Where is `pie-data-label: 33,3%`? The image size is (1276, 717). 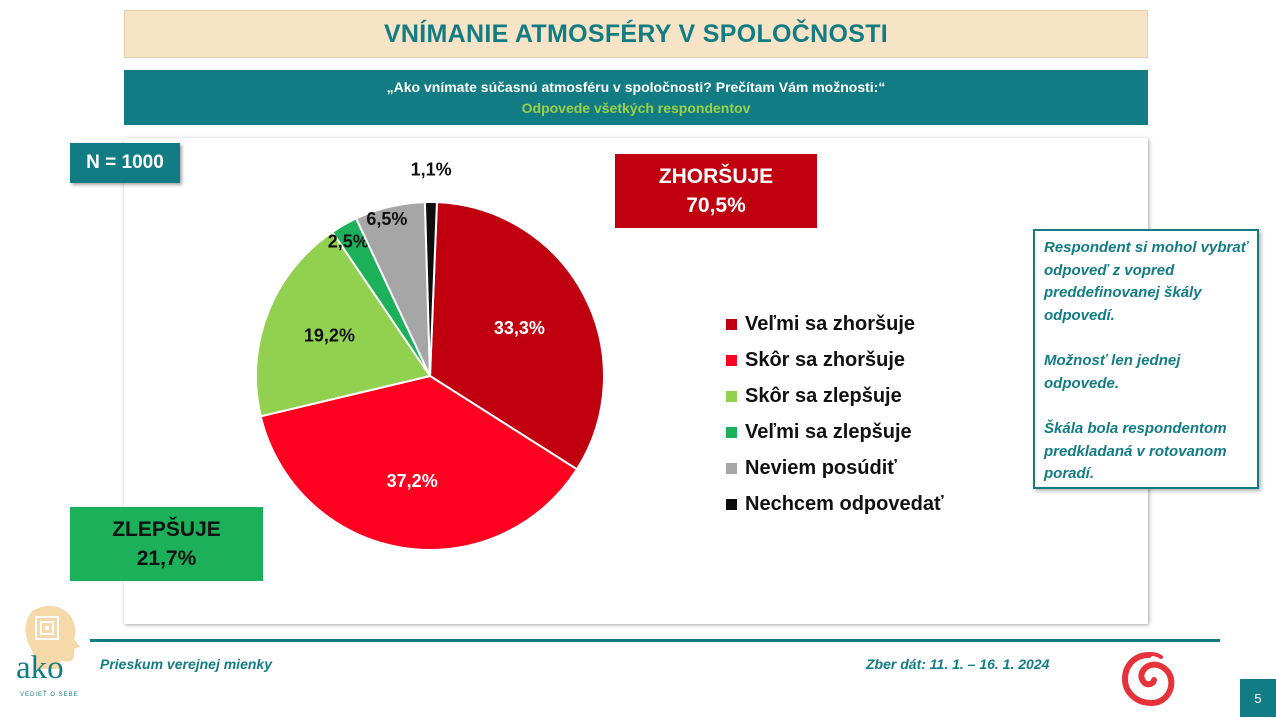 pie-data-label: 33,3% is located at coordinates (519, 328).